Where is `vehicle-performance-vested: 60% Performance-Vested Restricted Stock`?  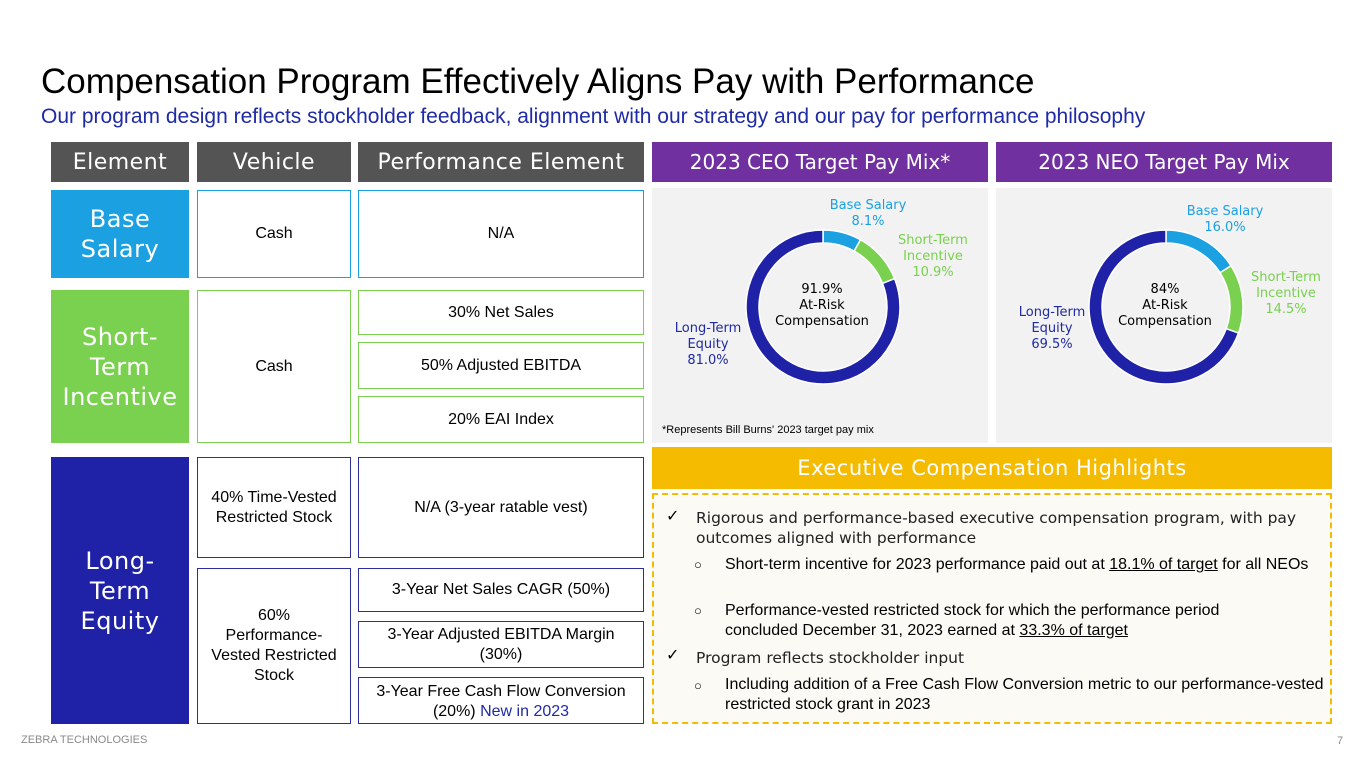 vehicle-performance-vested: 60% Performance-Vested Restricted Stock is located at coordinates (274, 646).